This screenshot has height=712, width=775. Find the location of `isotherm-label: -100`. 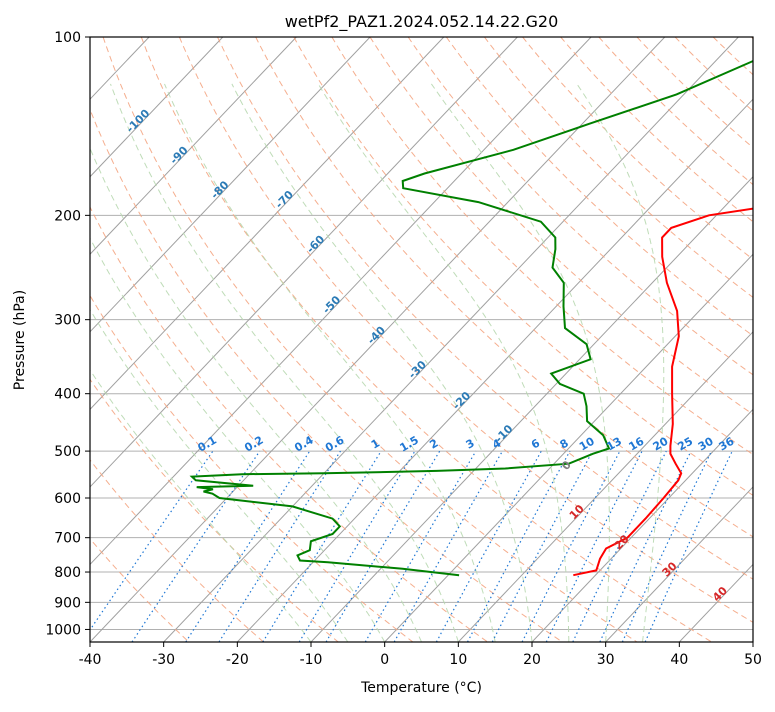

isotherm-label: -100 is located at coordinates (138, 121).